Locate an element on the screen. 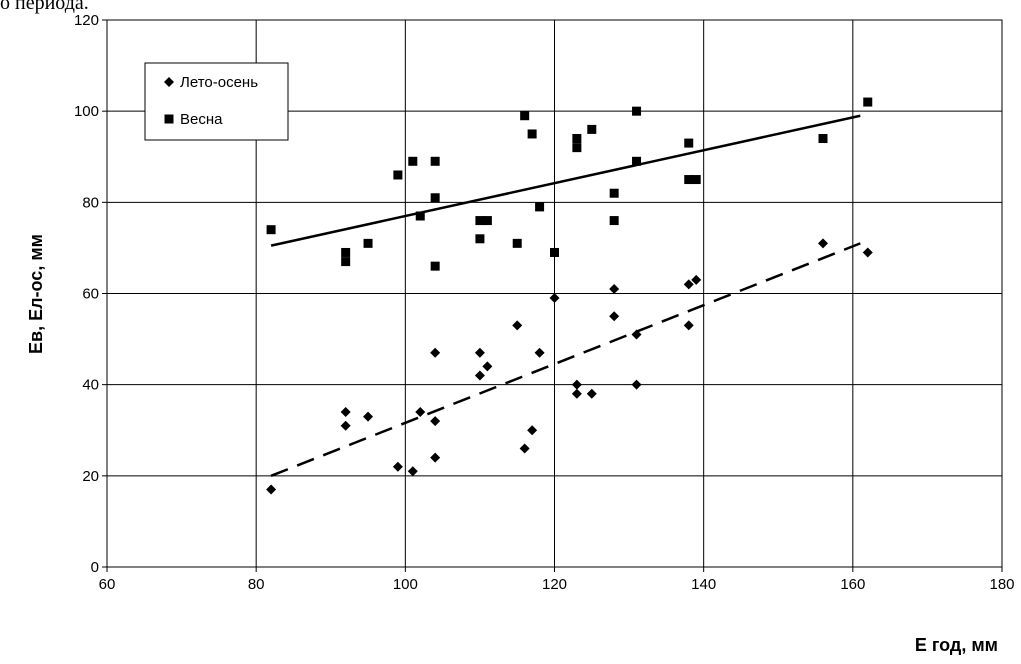  y-tick-label: 0 is located at coordinates (95, 567).